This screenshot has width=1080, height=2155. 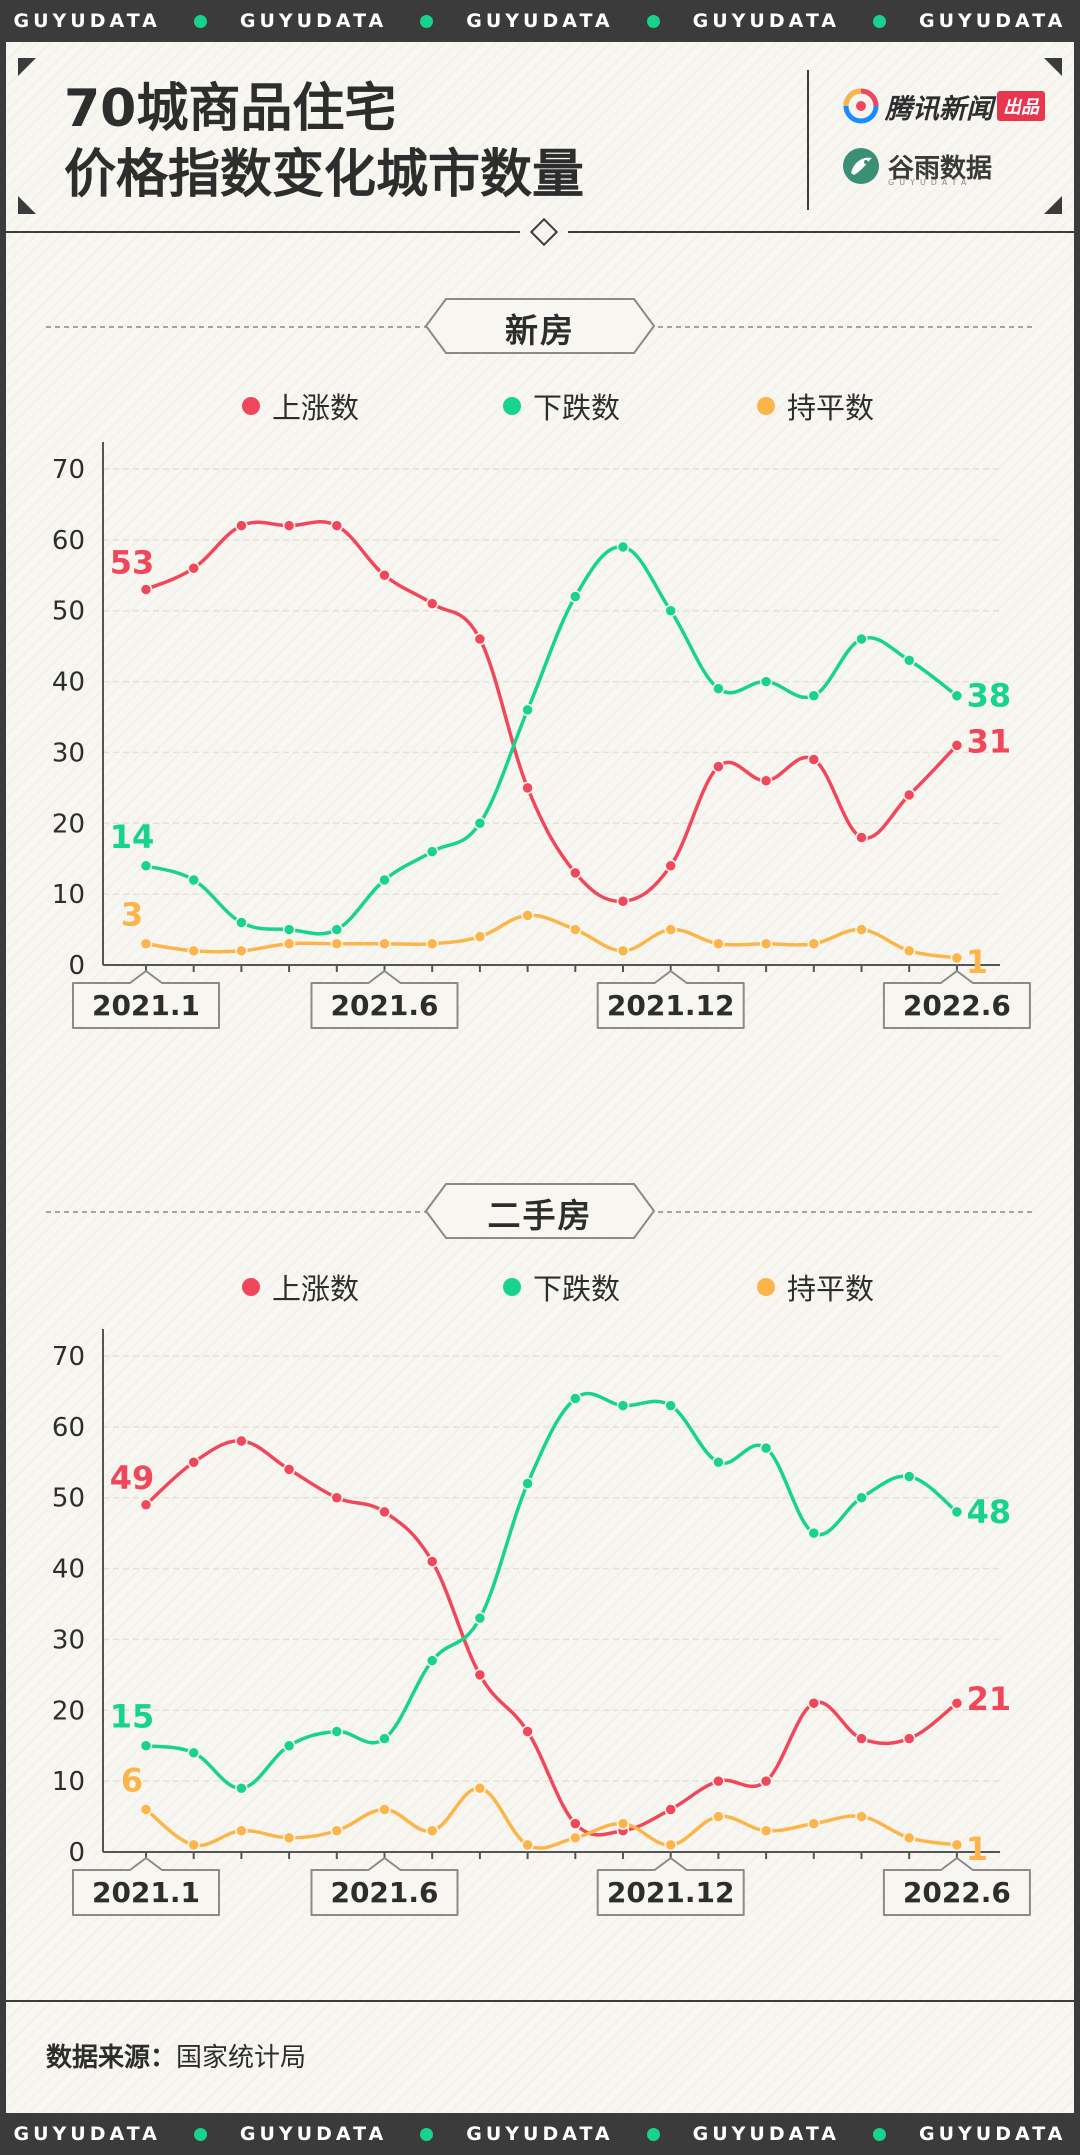 What do you see at coordinates (76, 966) in the screenshot?
I see `y-tick-label: 0` at bounding box center [76, 966].